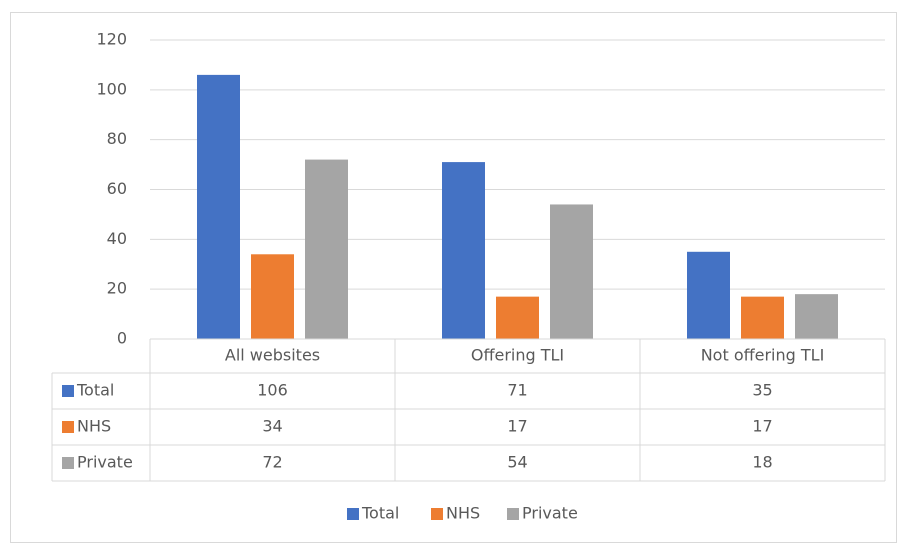 This screenshot has height=544, width=898. Describe the element at coordinates (762, 462) in the screenshot. I see `table-value: 18` at that location.